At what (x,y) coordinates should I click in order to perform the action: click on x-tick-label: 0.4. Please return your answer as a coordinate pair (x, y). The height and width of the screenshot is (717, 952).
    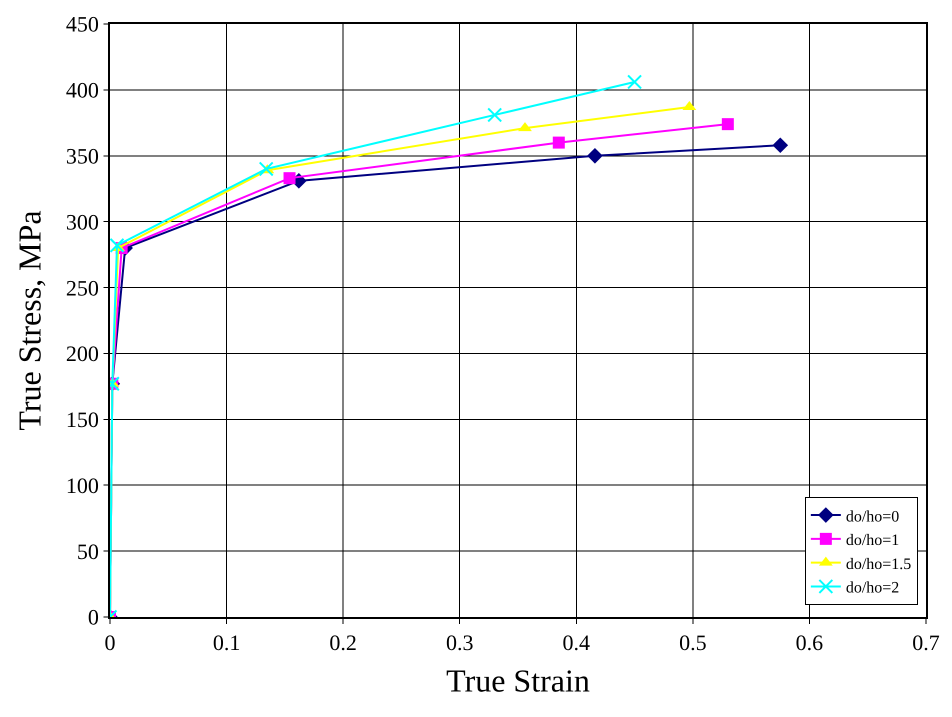
    Looking at the image, I should click on (576, 643).